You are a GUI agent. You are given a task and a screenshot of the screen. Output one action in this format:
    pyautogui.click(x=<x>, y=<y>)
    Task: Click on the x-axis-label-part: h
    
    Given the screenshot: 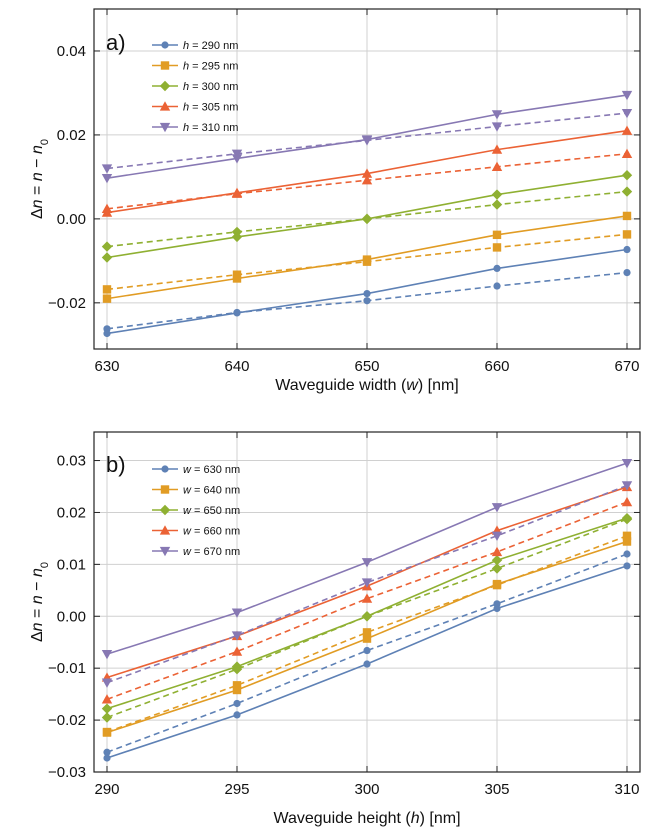 What is the action you would take?
    pyautogui.click(x=415, y=818)
    